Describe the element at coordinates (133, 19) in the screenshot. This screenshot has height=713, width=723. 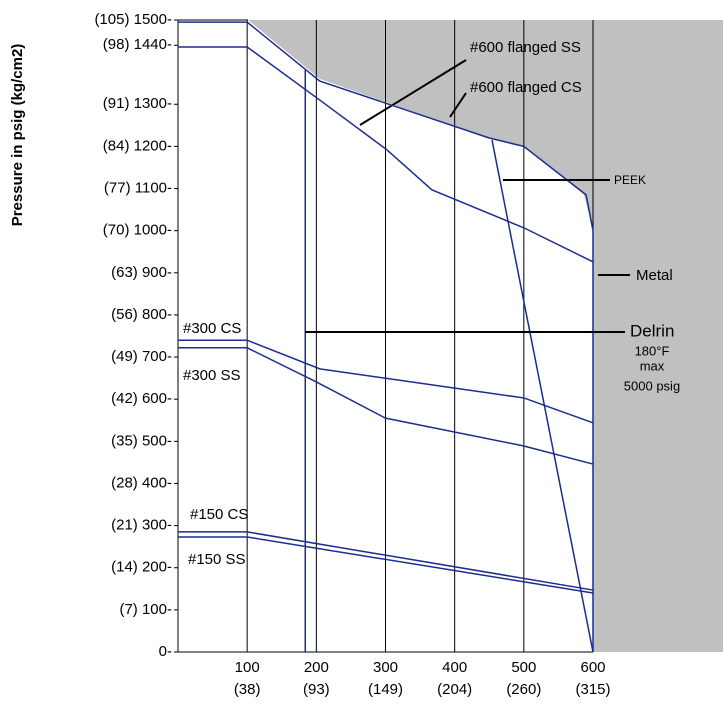
I see `y-tick-label: (105) 1500-` at that location.